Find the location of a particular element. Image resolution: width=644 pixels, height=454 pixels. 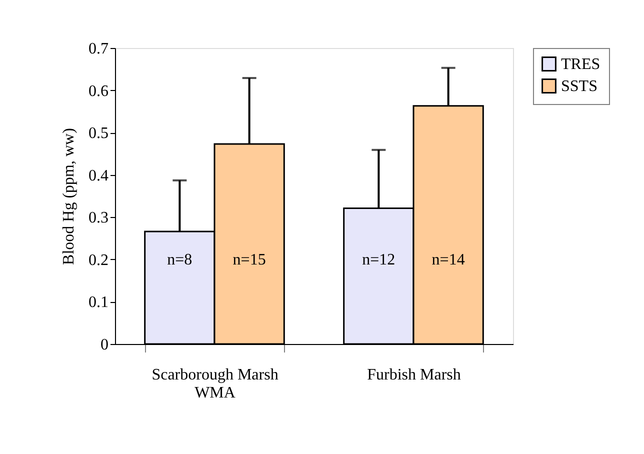

y-tick-label: 0.7 is located at coordinates (98, 49).